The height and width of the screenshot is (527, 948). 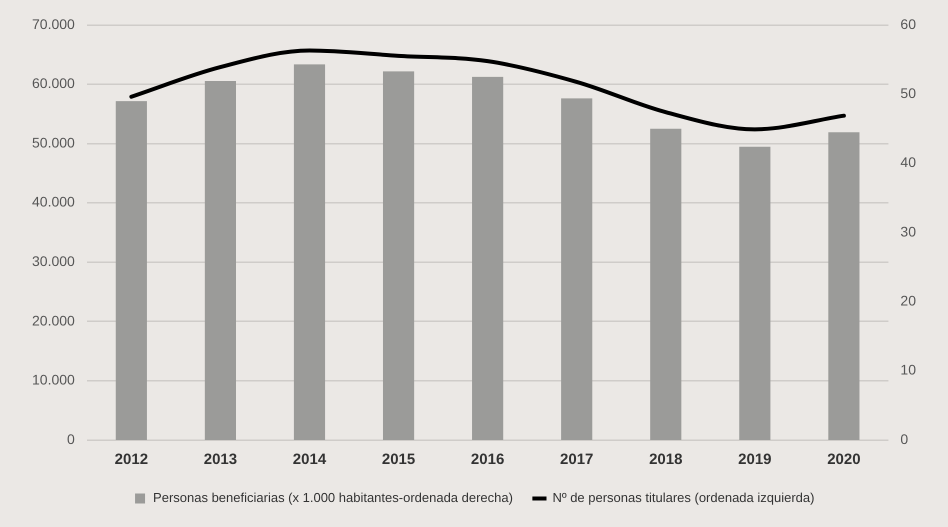 I want to click on y2-tick-label: 20, so click(x=908, y=300).